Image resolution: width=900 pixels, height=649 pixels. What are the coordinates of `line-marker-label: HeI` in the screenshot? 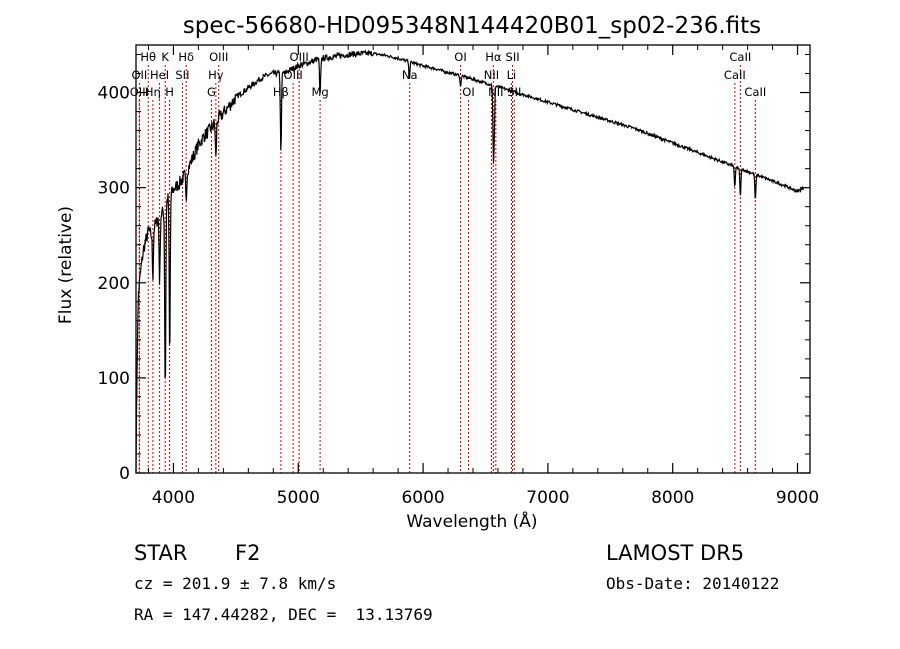 It's located at (159, 75).